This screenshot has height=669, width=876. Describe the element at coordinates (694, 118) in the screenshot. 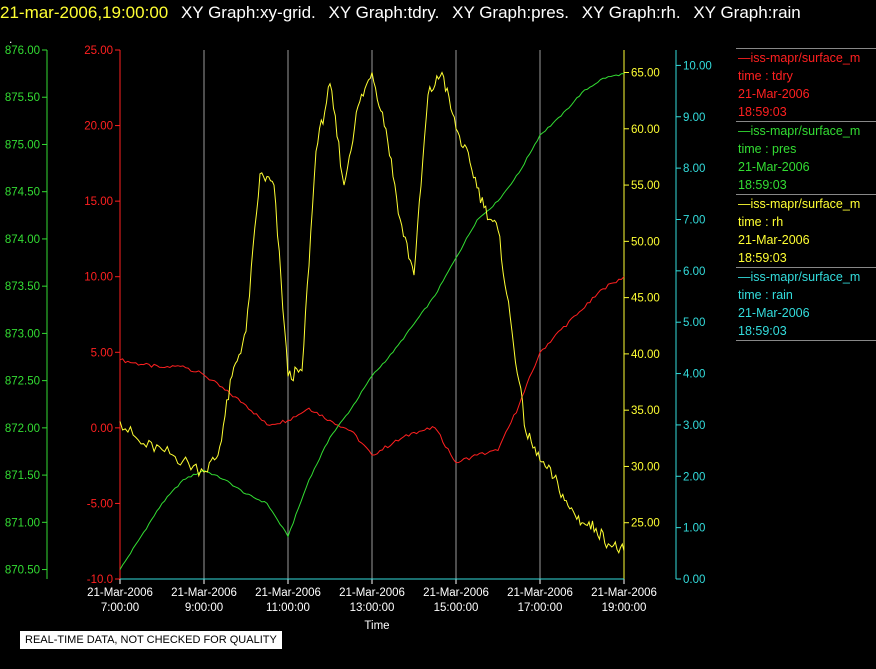

I see `y-tick-label-rain: 9.00` at that location.